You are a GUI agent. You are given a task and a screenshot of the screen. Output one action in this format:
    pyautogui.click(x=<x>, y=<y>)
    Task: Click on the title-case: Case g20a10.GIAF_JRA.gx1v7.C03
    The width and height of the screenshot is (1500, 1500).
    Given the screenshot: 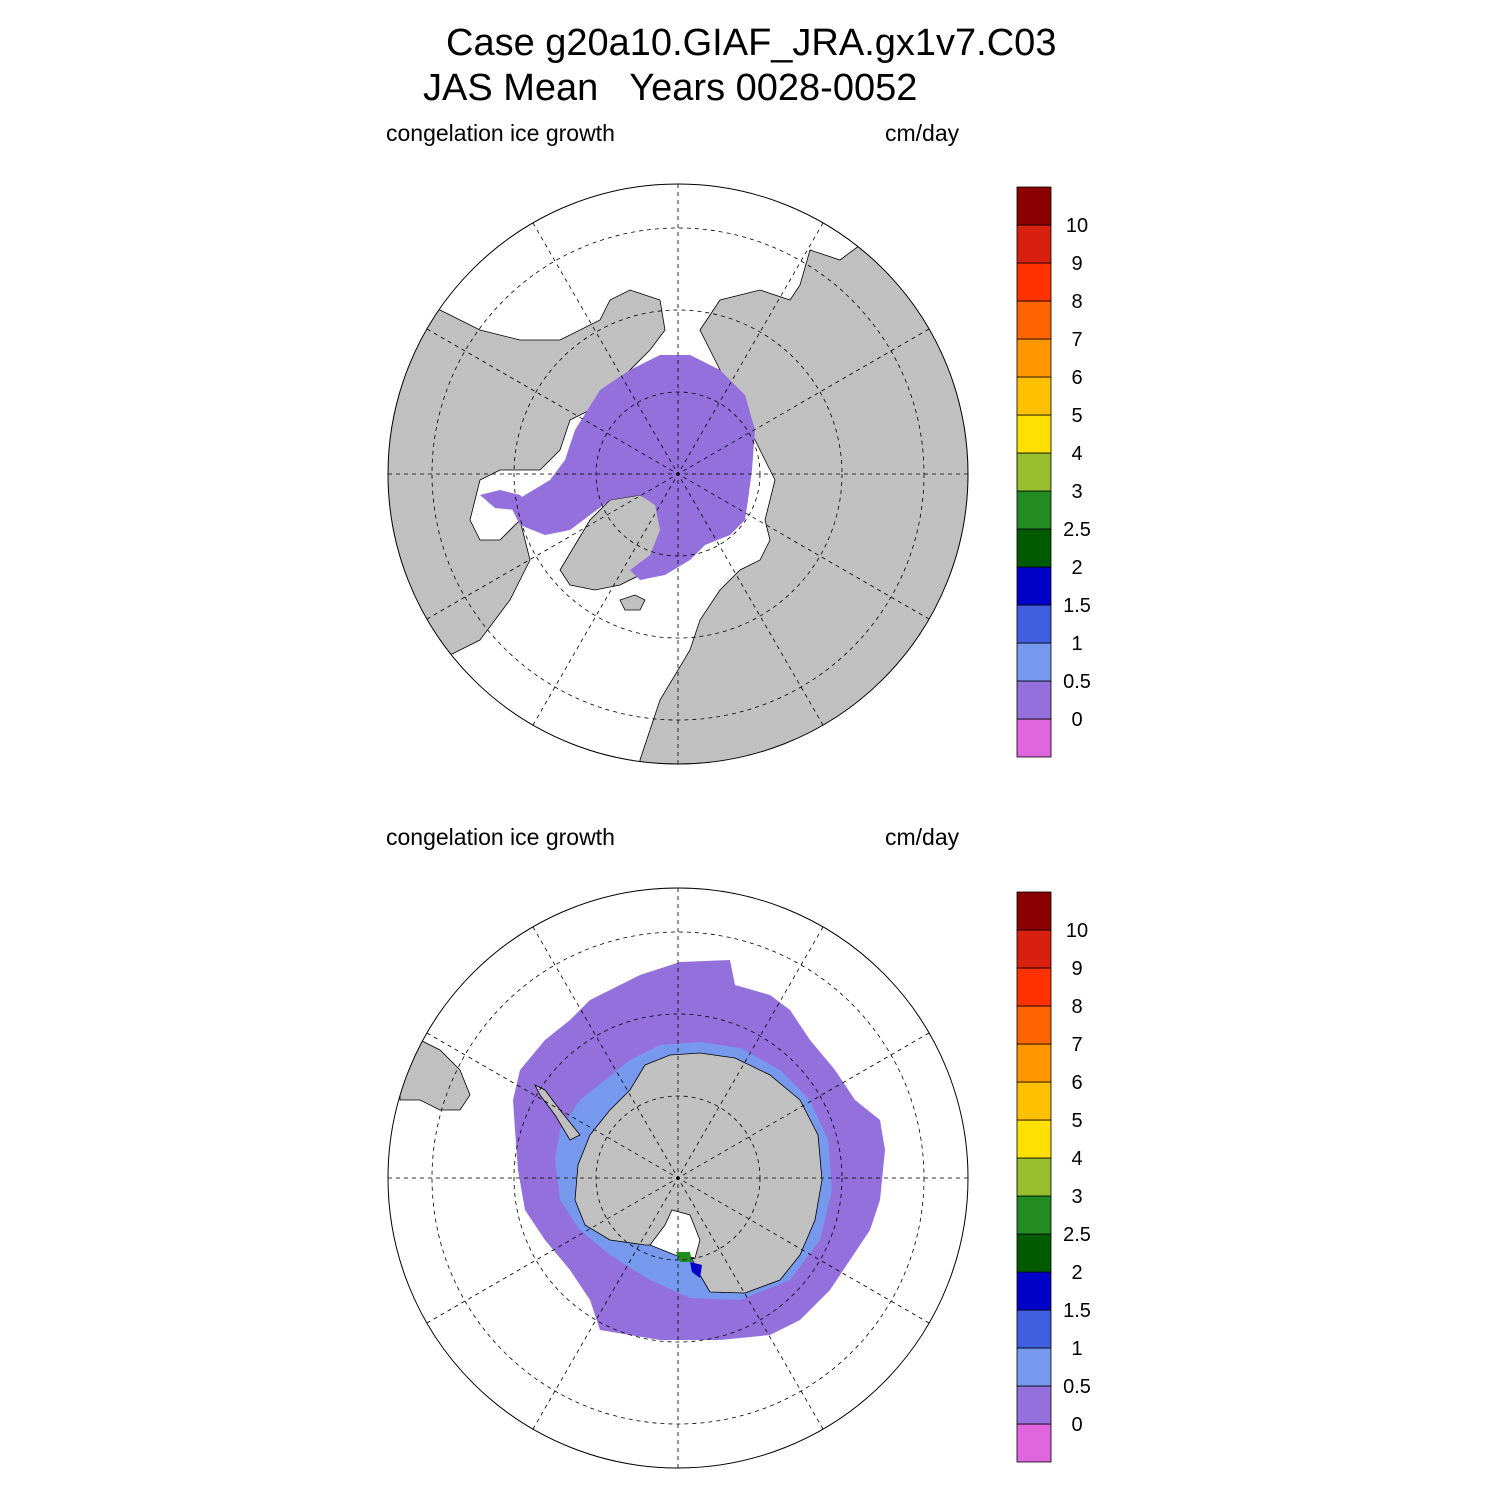 What is the action you would take?
    pyautogui.click(x=751, y=43)
    